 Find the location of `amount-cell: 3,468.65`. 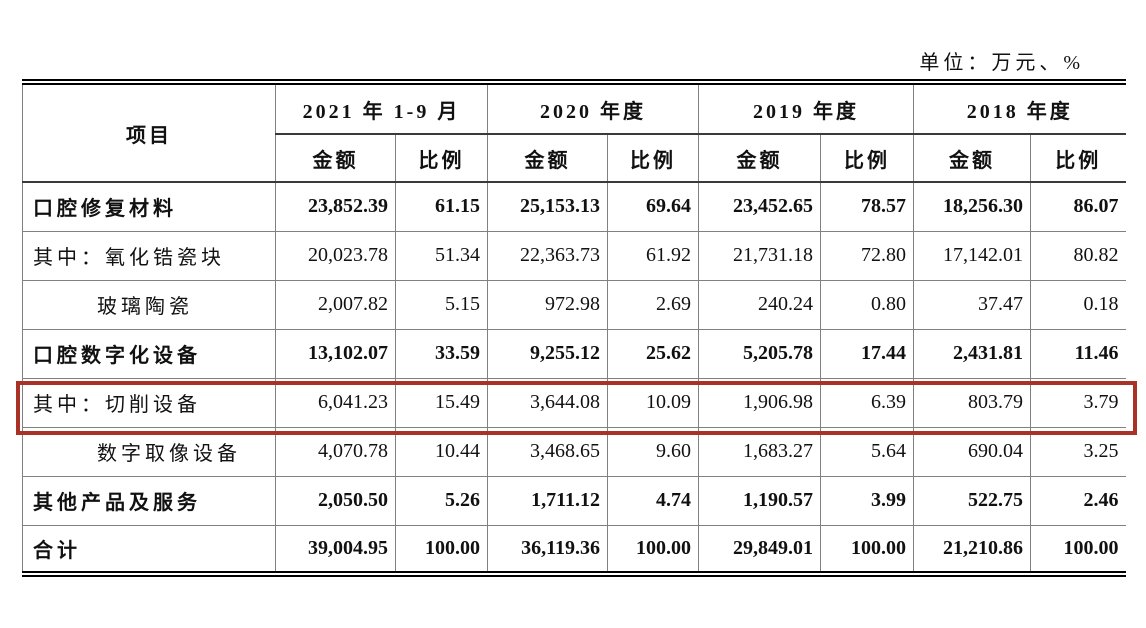

amount-cell: 3,468.65 is located at coordinates (547, 451).